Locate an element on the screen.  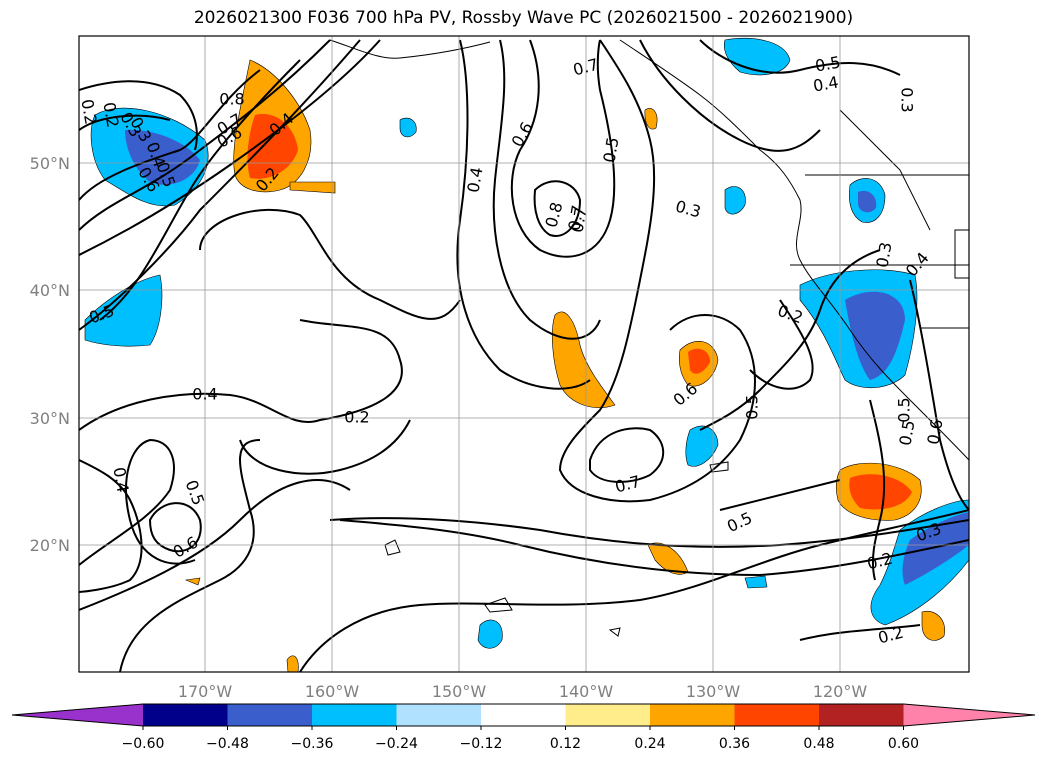
colorbar-extend-high is located at coordinates (969, 715).